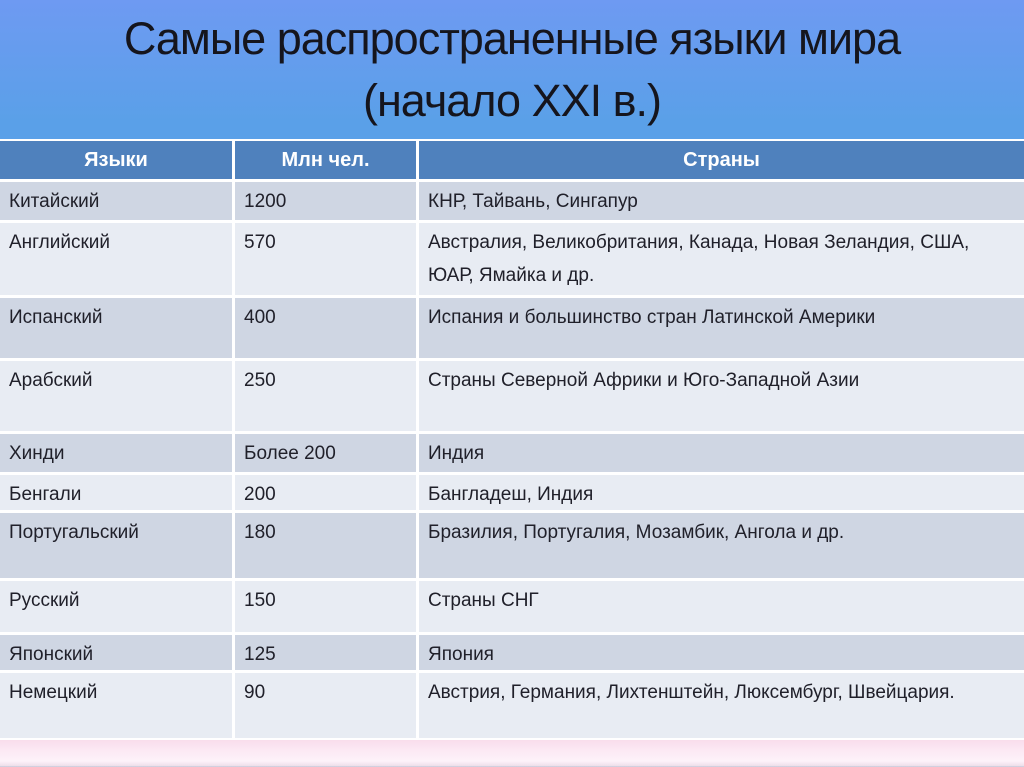 Image resolution: width=1024 pixels, height=767 pixels. Describe the element at coordinates (116, 328) in the screenshot. I see `cell-language: Испанский` at that location.